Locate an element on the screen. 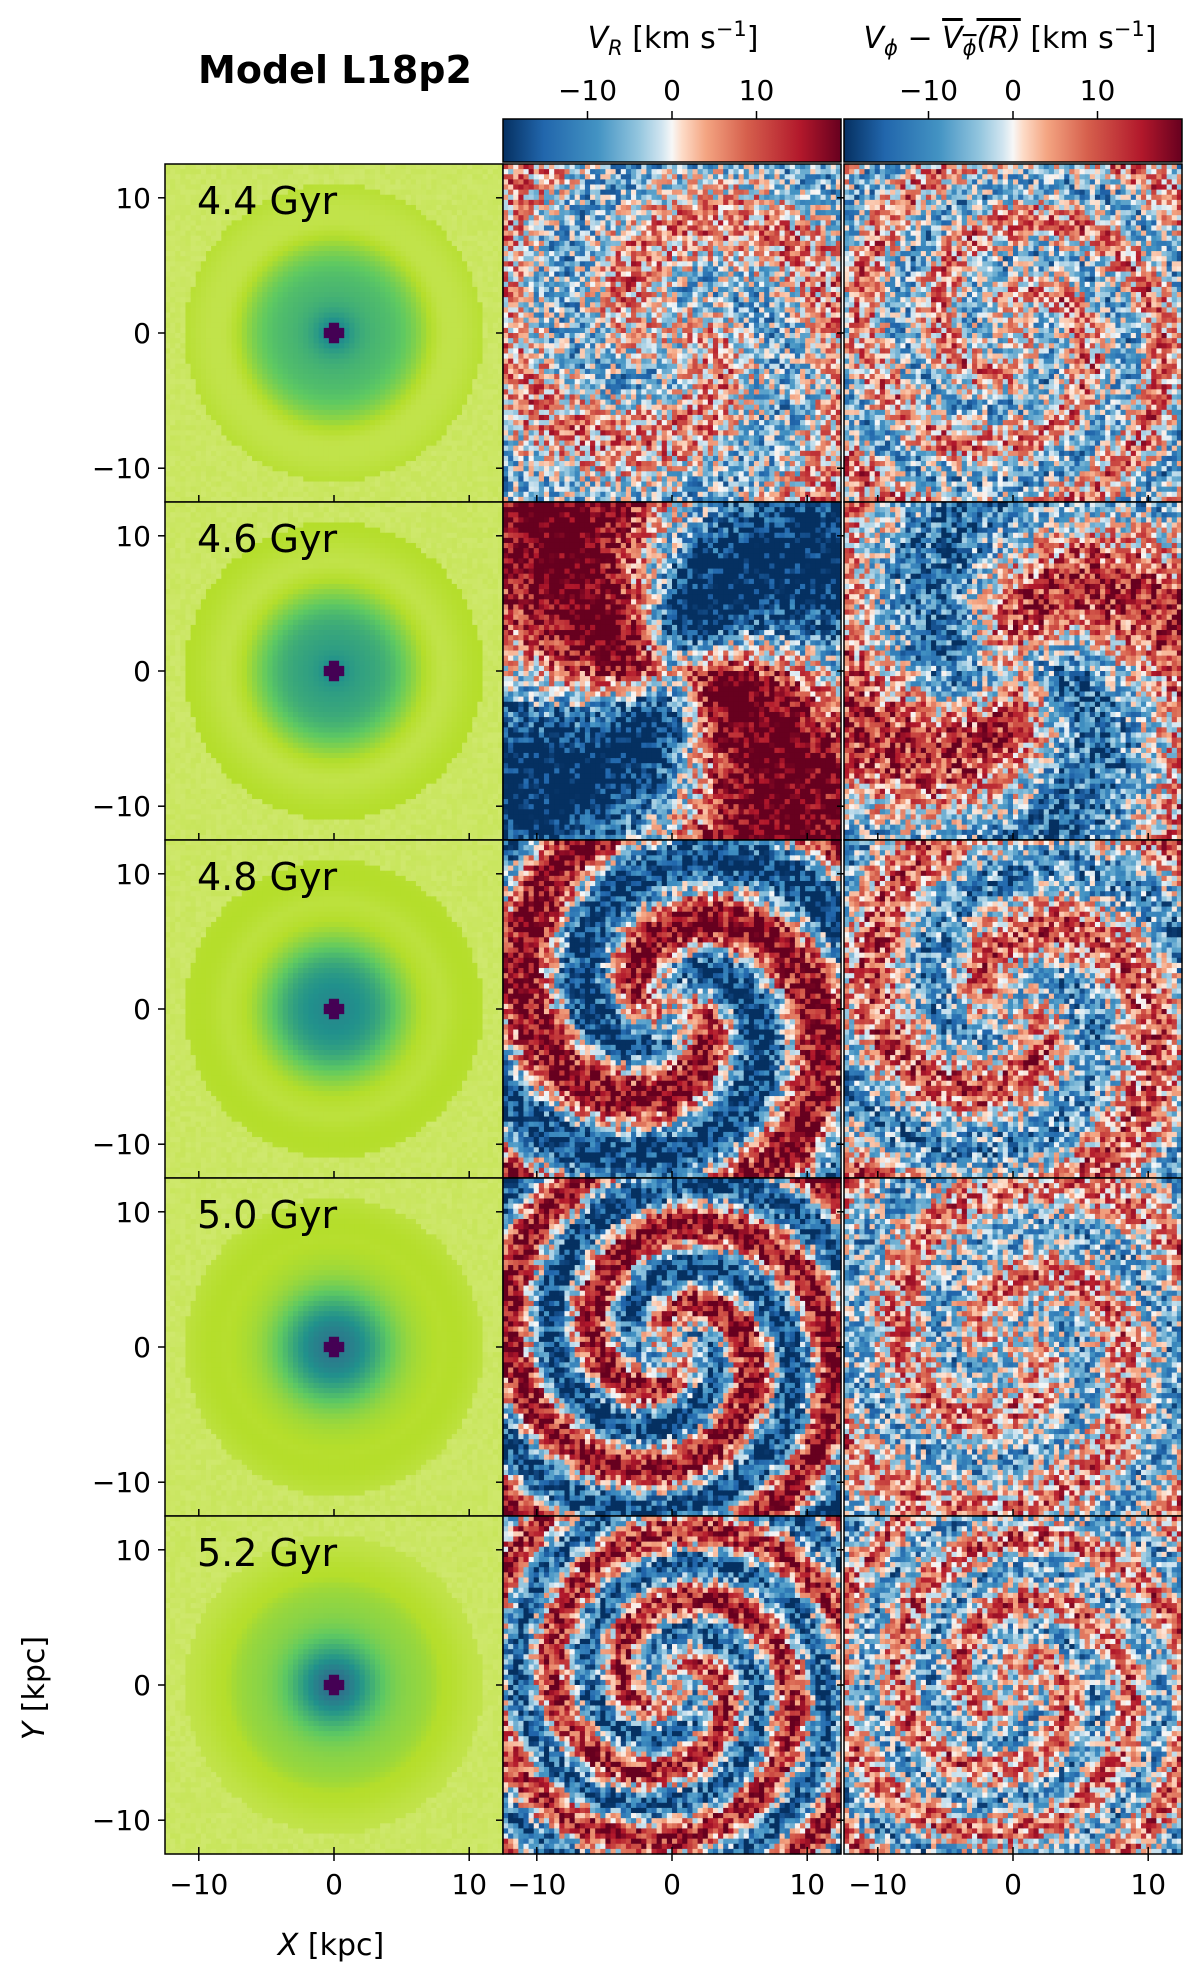 This screenshot has width=1200, height=1982. snapshot-time-label: 5.0 Gyr is located at coordinates (267, 1215).